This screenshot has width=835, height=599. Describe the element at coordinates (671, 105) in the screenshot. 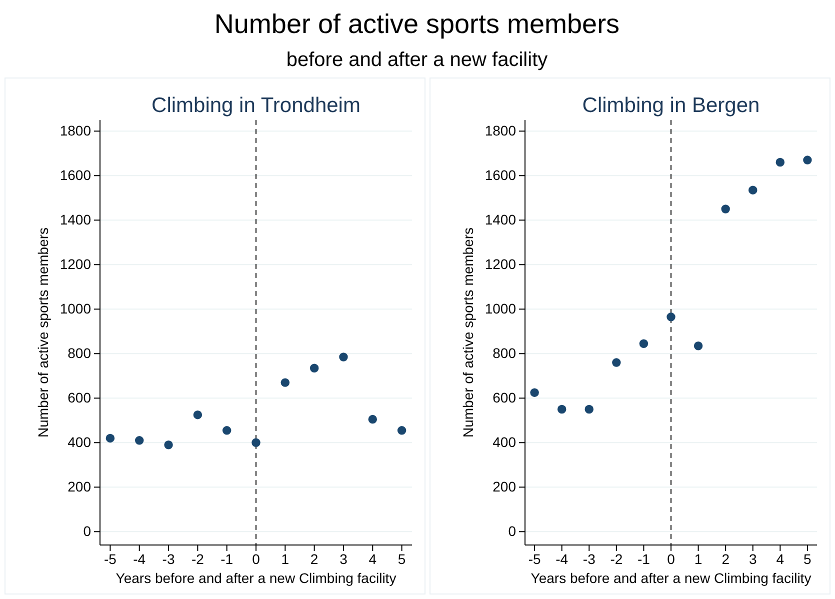

I see `chart-title: Climbing in Bergen` at that location.